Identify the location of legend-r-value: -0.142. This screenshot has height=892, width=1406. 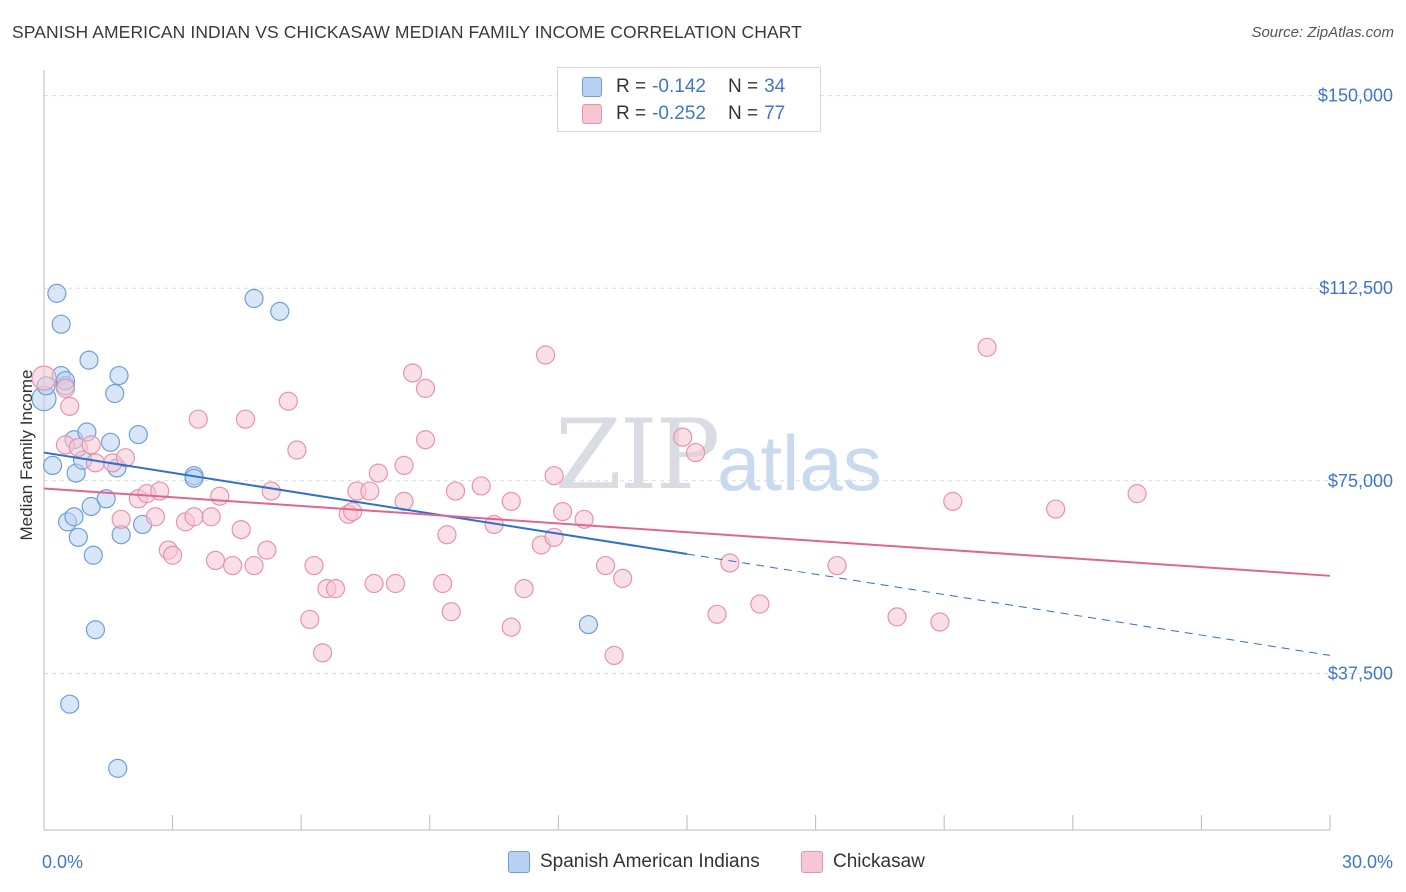
(679, 86).